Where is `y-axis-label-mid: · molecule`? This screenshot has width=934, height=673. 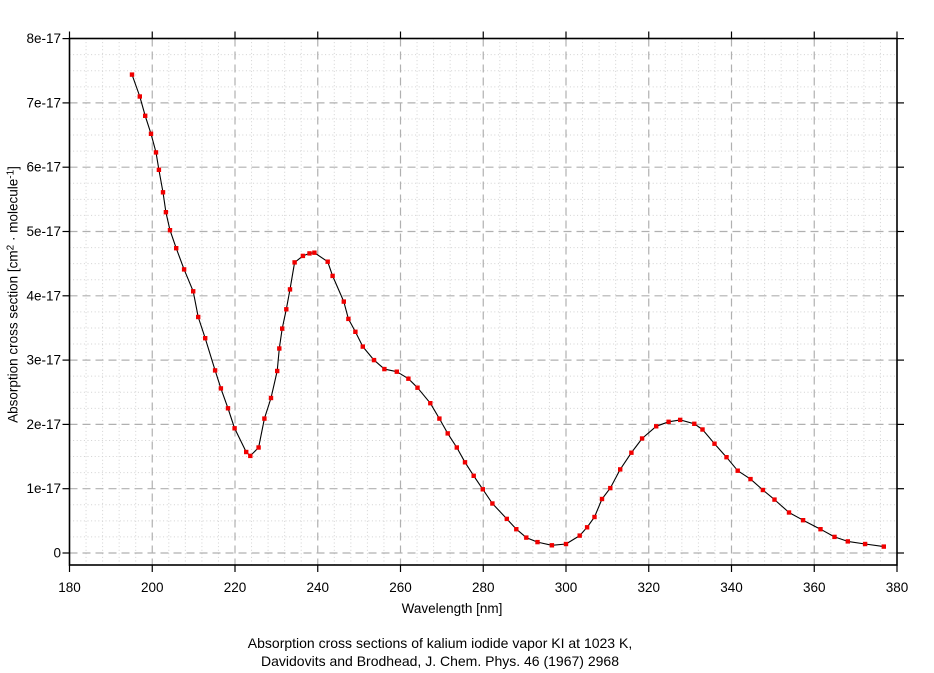 y-axis-label-mid: · molecule is located at coordinates (13, 211).